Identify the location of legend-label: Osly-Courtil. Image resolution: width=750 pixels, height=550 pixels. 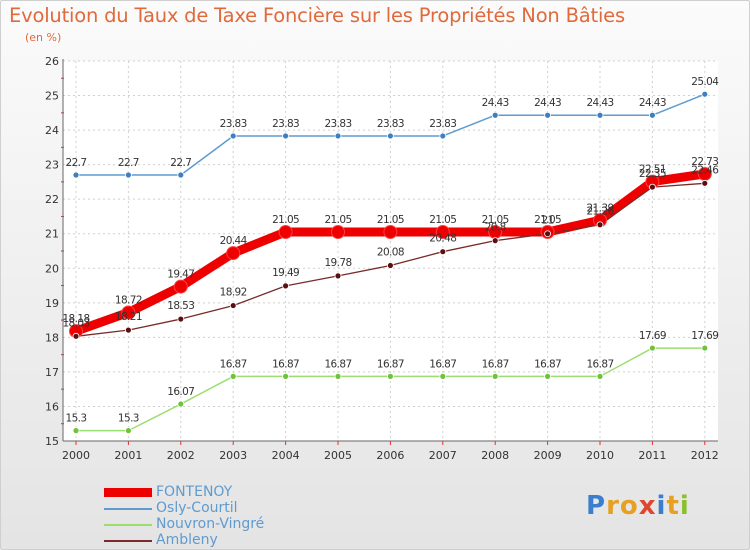
(197, 508).